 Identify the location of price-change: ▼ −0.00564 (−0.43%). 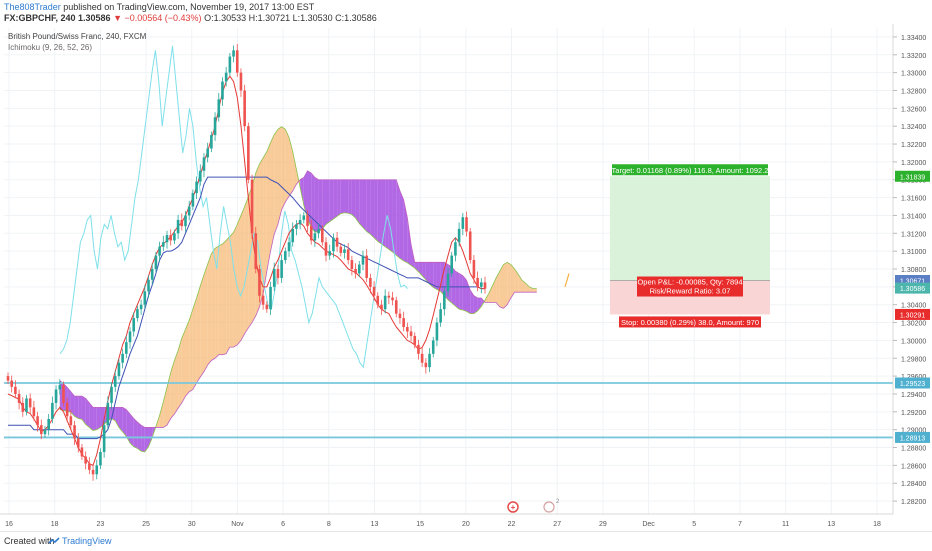
(157, 18).